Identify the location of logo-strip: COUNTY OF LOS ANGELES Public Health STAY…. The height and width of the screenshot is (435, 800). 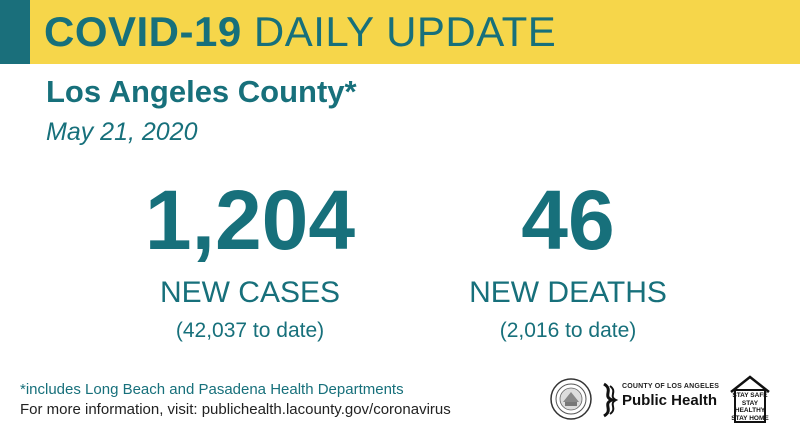
(670, 399).